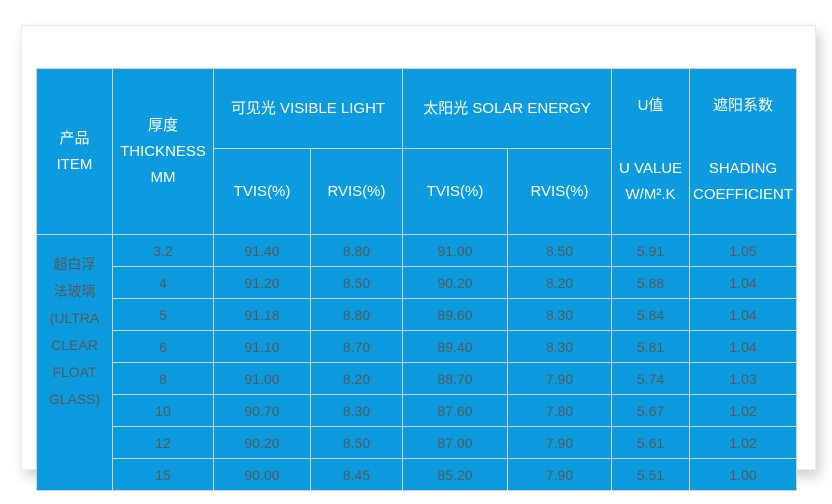 The image size is (832, 504). What do you see at coordinates (262, 314) in the screenshot?
I see `cell-visible-tvis: 91.18` at bounding box center [262, 314].